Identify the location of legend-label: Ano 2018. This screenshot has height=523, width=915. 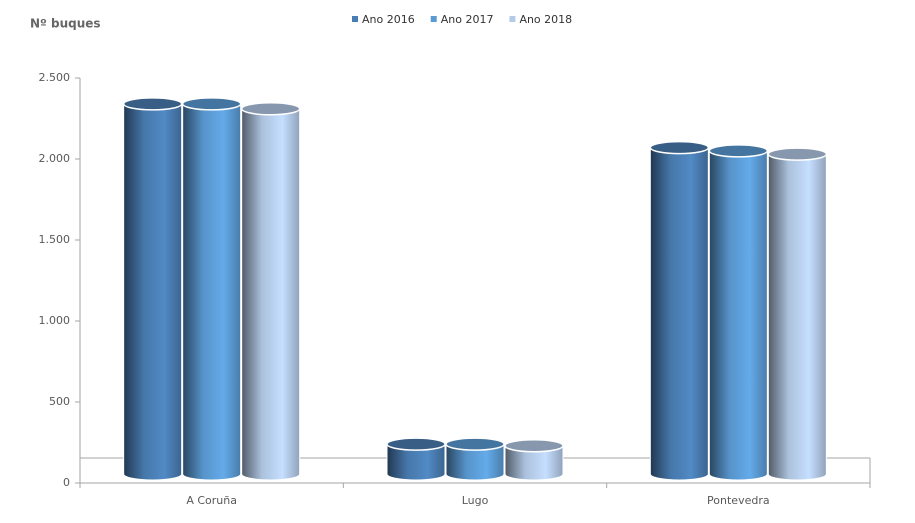
(545, 19).